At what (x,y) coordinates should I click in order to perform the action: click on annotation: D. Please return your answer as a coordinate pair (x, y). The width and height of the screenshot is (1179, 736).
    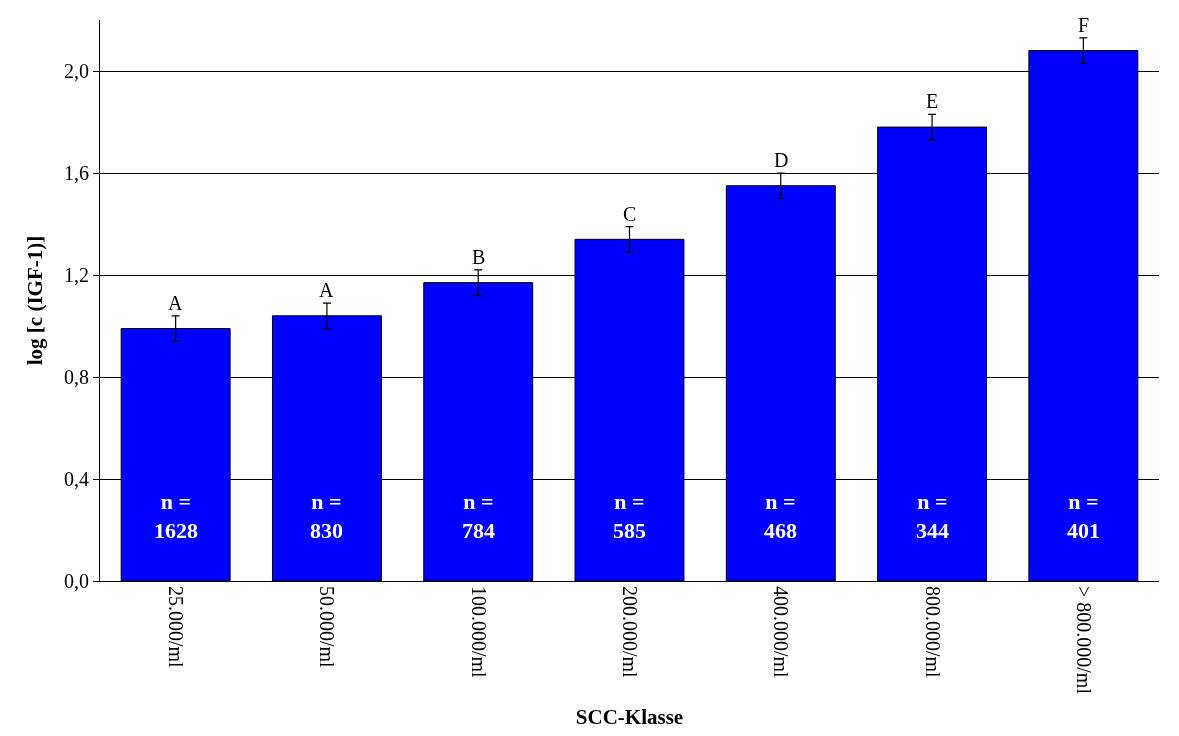
    Looking at the image, I should click on (781, 160).